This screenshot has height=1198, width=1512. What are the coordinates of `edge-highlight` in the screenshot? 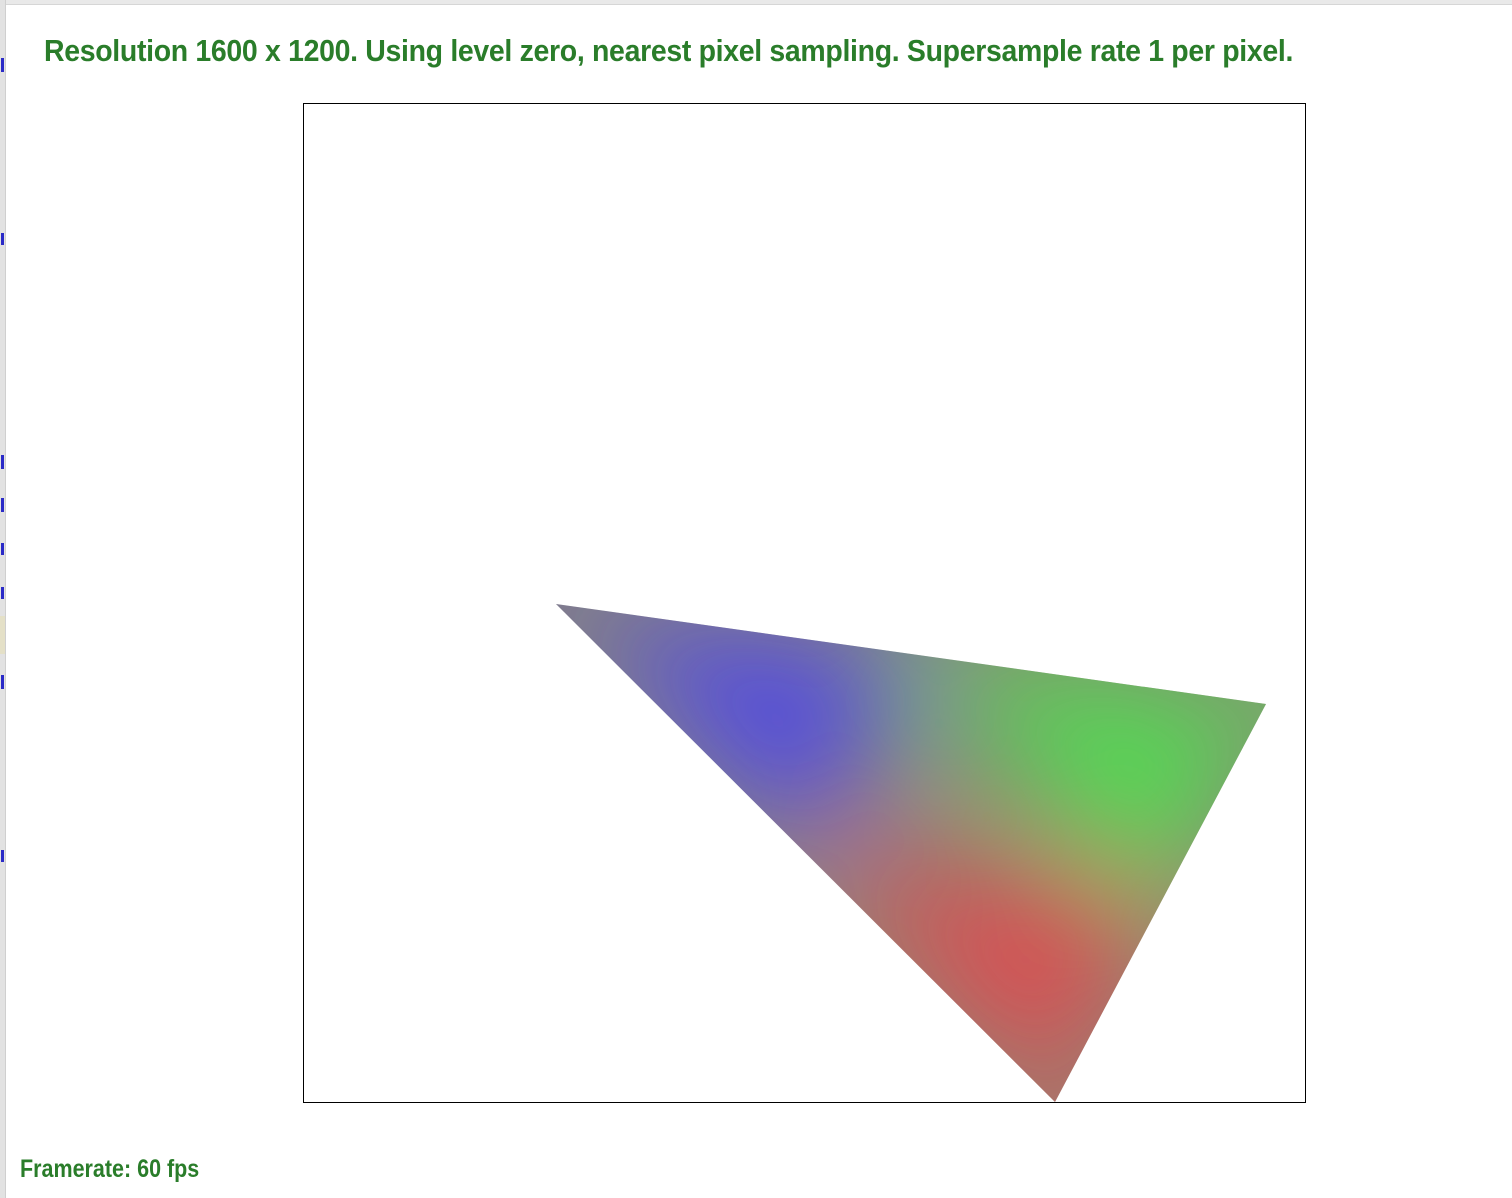 It's located at (2, 635).